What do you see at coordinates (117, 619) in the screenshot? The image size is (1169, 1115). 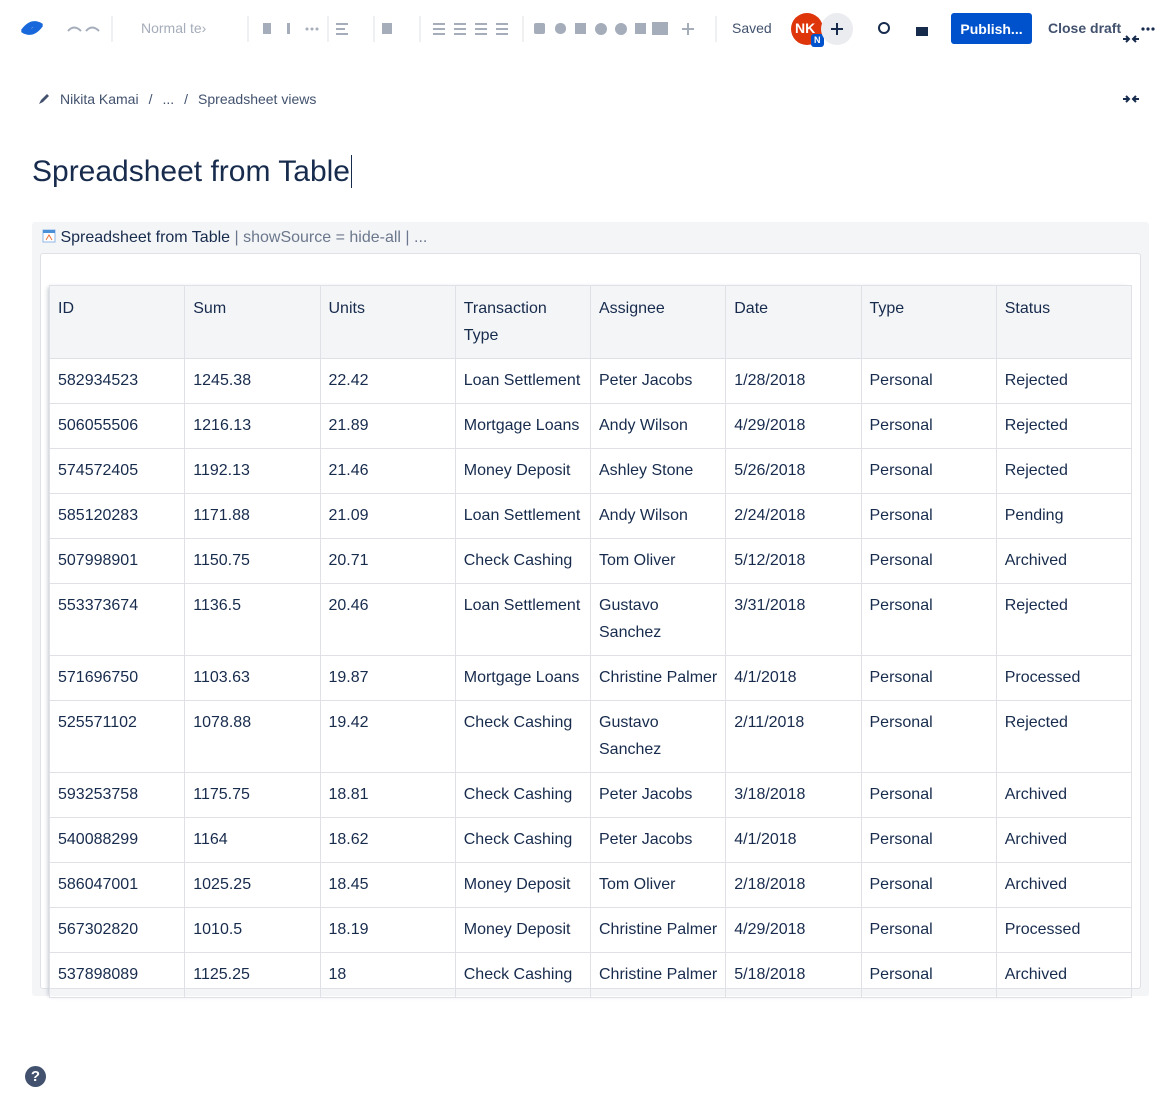 I see `table-cell: 553373674` at bounding box center [117, 619].